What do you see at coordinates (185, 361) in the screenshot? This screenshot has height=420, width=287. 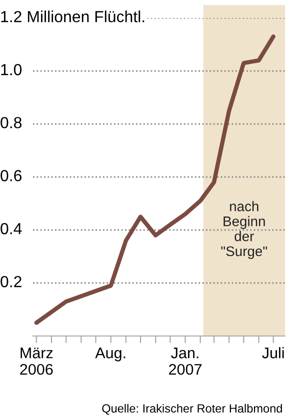 I see `x-tick-label: Jan. 2007` at bounding box center [185, 361].